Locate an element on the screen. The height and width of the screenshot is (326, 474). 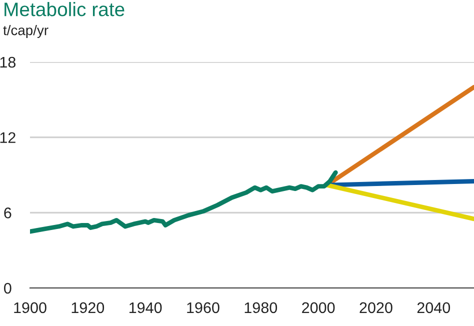
x-tick-label: 2020 is located at coordinates (376, 308).